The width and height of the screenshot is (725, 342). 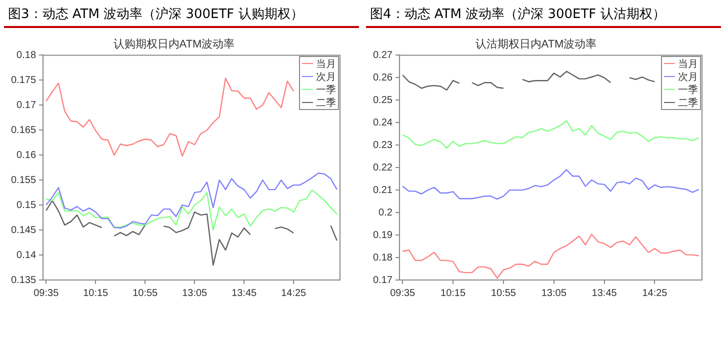 I want to click on y-tick-label: 0.19, so click(x=382, y=235).